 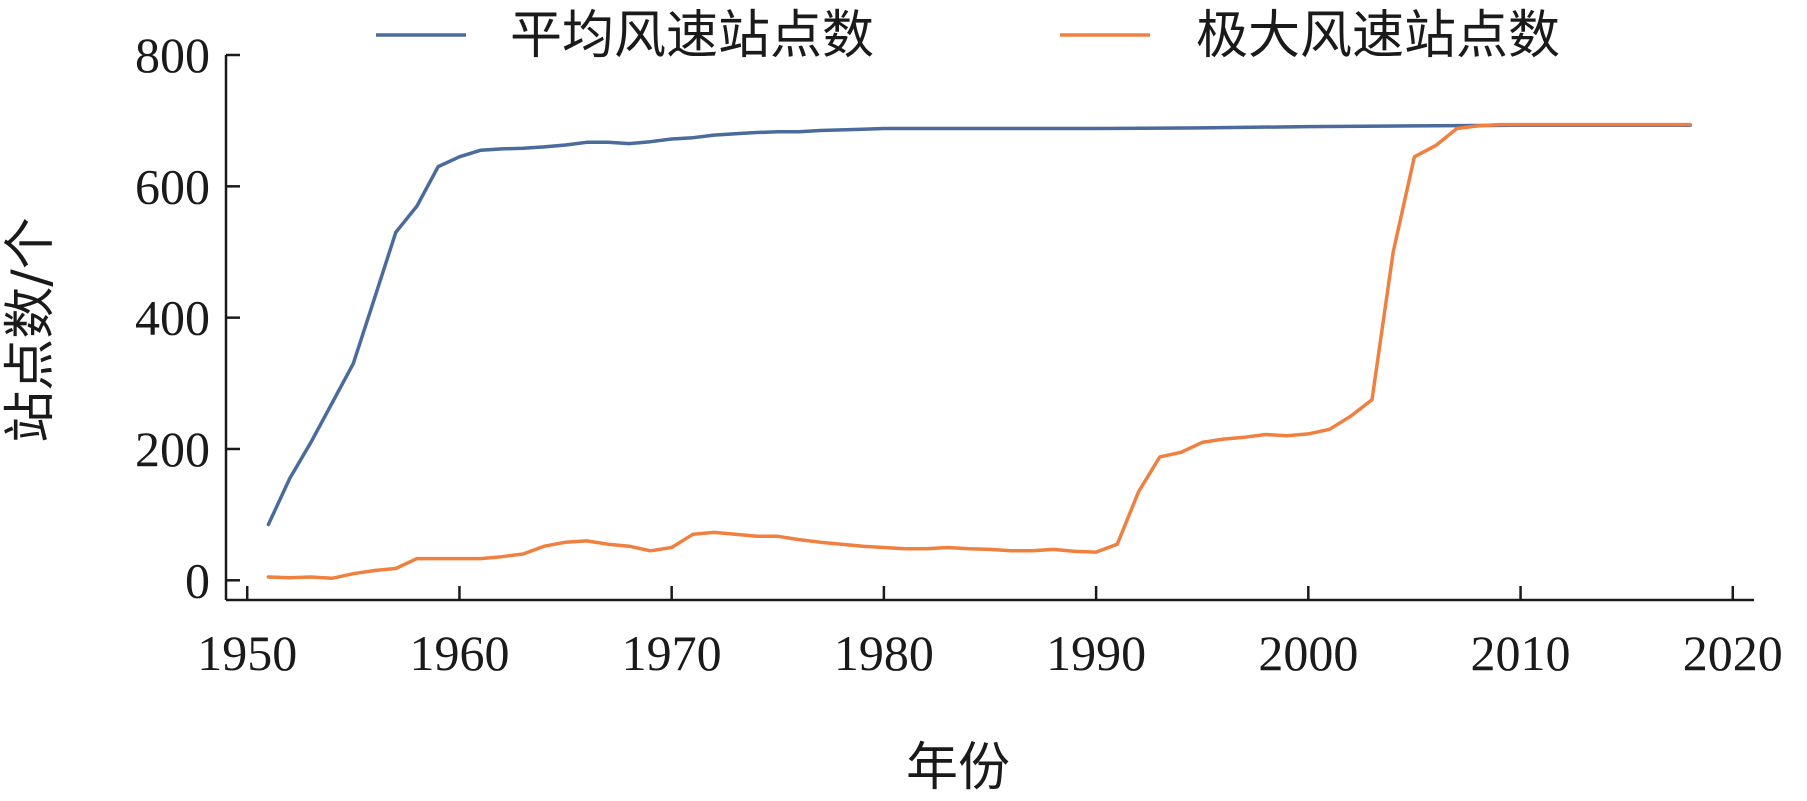 I want to click on y-axis-ticks: 0 200 400 600 800, so click(x=187, y=317).